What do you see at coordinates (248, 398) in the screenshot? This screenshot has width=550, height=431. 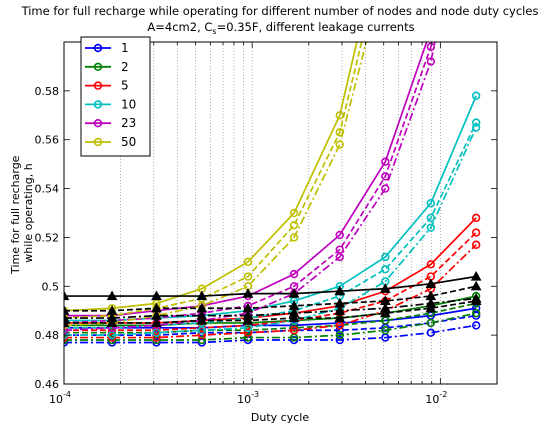 I see `x-tick-label: 10⁻³` at bounding box center [248, 398].